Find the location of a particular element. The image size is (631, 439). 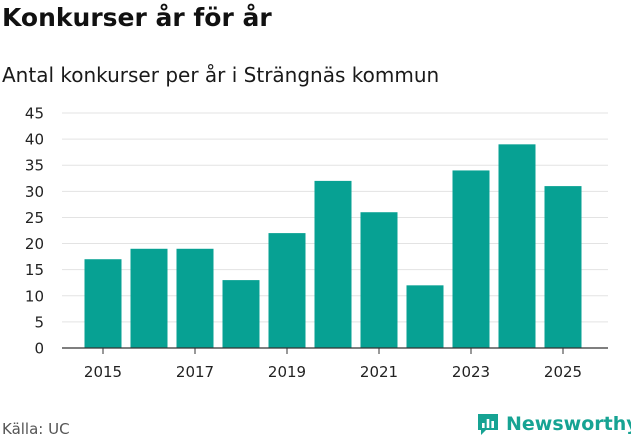

newsworthy-brand: Newsworthy is located at coordinates (553, 424).